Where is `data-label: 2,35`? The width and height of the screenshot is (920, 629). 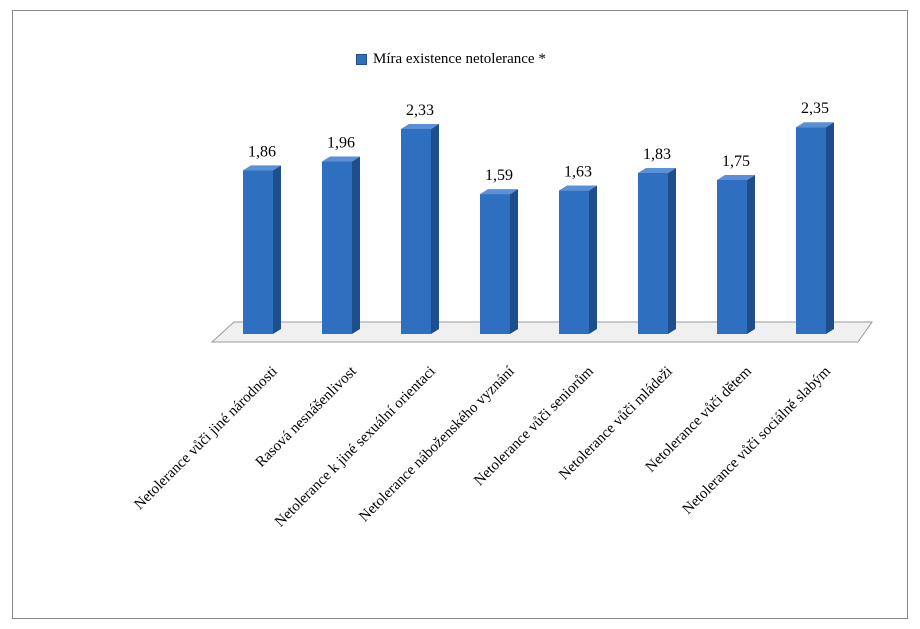
data-label: 2,35 is located at coordinates (815, 108).